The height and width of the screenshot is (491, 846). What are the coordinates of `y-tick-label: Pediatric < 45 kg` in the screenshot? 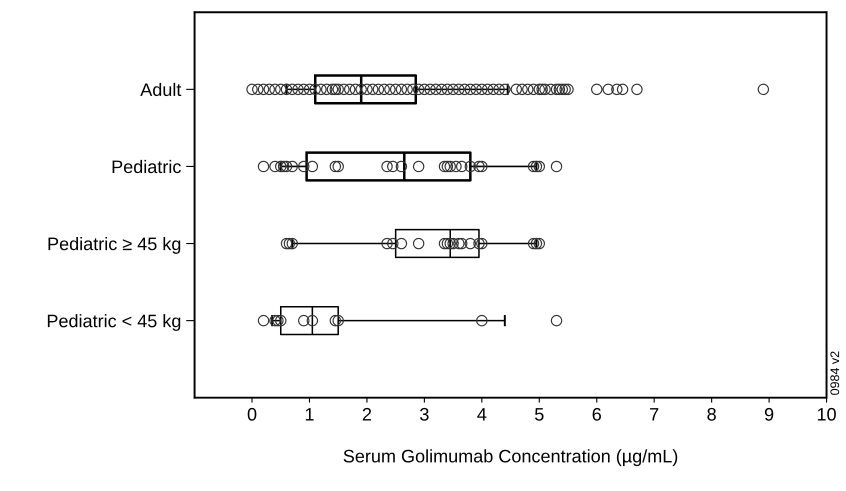 It's located at (114, 322).